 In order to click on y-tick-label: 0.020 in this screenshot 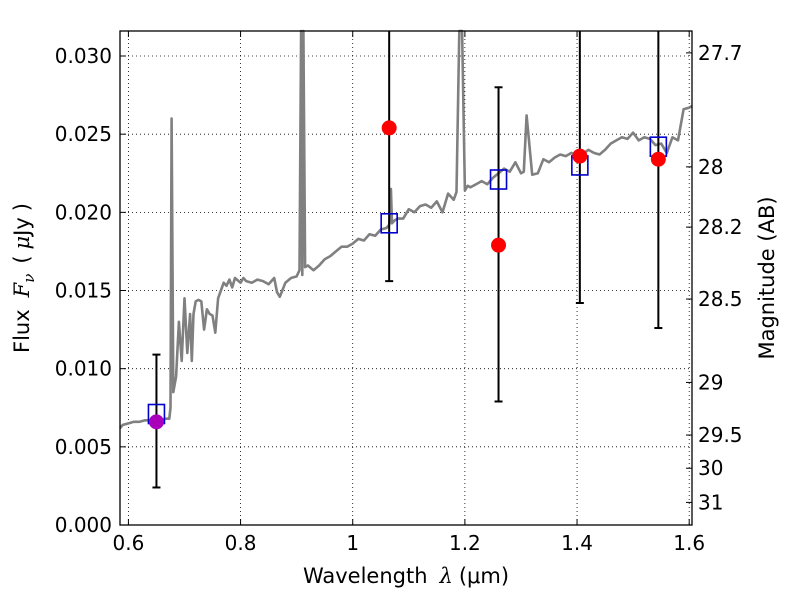, I will do `click(83, 212)`.